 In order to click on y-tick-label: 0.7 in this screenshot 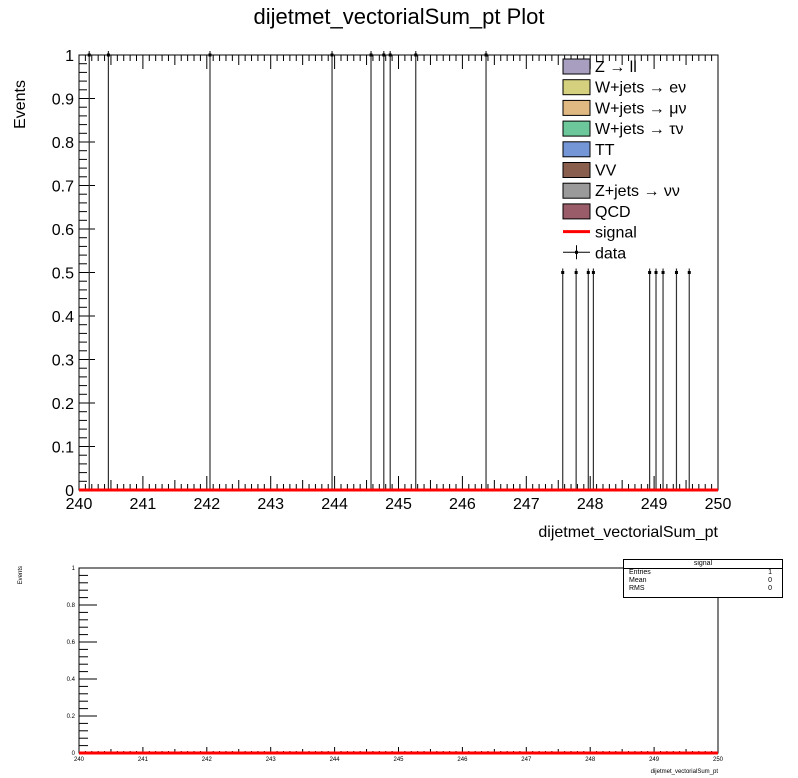, I will do `click(63, 187)`.